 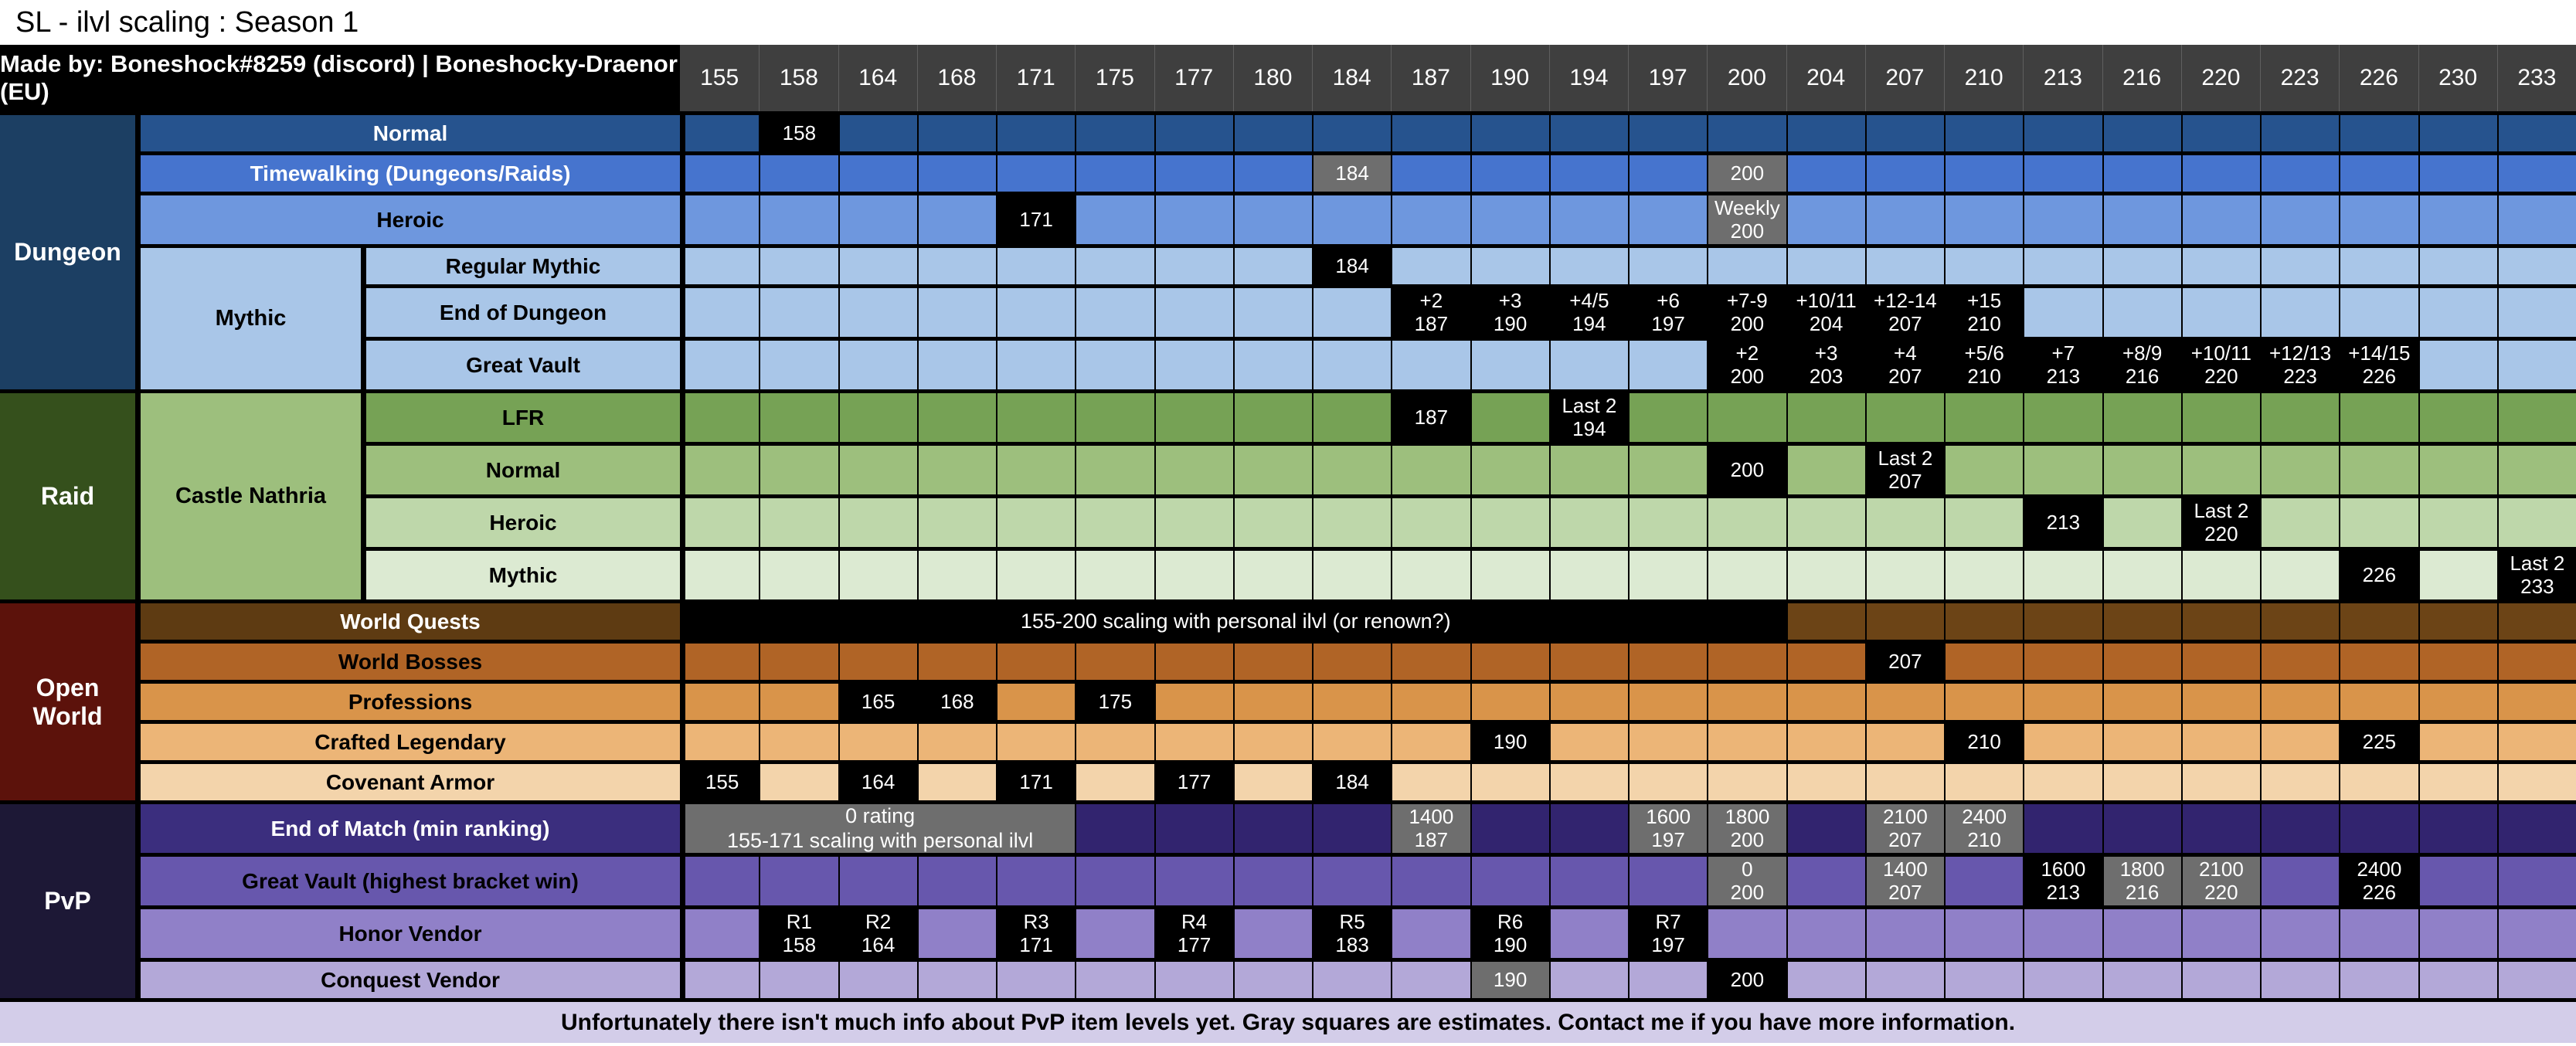 I want to click on column-header-184: 184, so click(x=1352, y=78).